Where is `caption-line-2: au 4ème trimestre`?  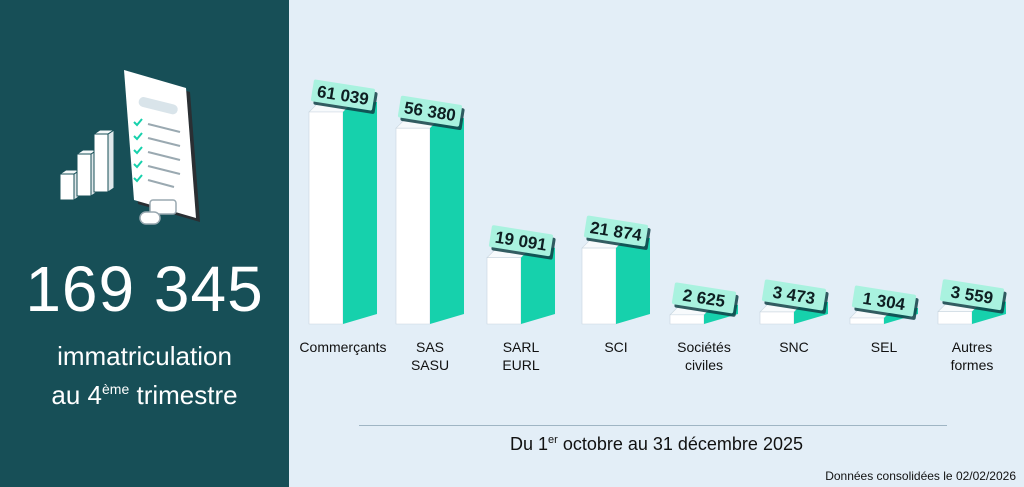
caption-line-2: au 4ème trimestre is located at coordinates (144, 392).